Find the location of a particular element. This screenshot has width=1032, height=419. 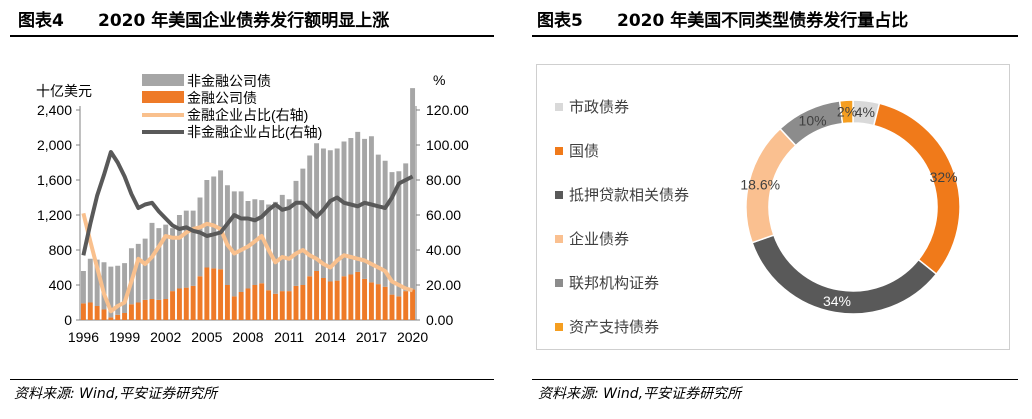

right-tick-label: 120.00 is located at coordinates (447, 110).